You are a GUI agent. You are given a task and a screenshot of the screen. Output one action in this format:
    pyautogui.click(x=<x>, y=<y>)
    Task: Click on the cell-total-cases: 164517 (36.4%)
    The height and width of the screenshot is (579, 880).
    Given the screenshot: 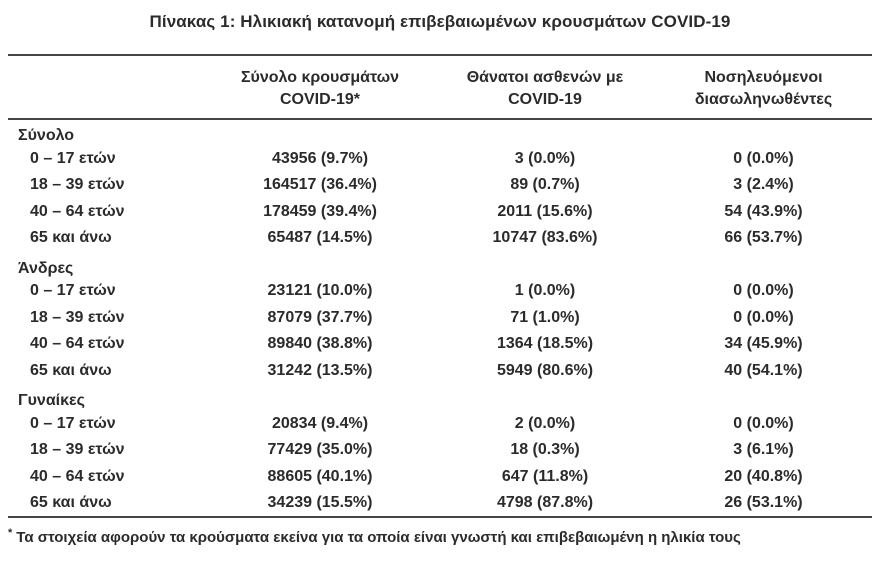 What is the action you would take?
    pyautogui.click(x=320, y=185)
    